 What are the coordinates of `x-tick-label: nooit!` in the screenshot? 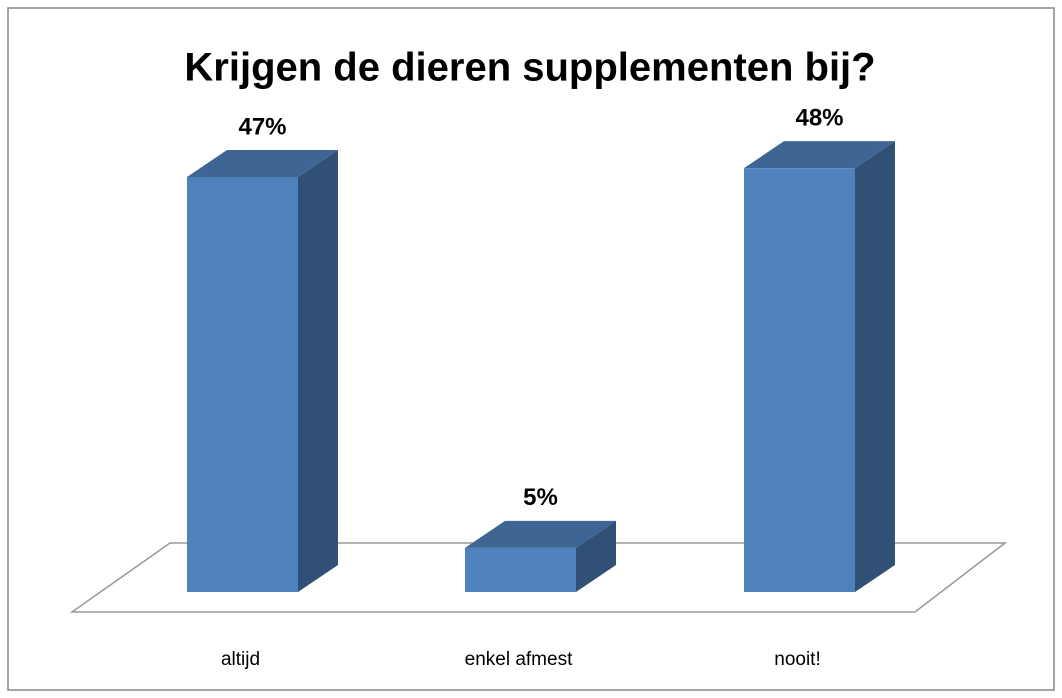 It's located at (797, 659).